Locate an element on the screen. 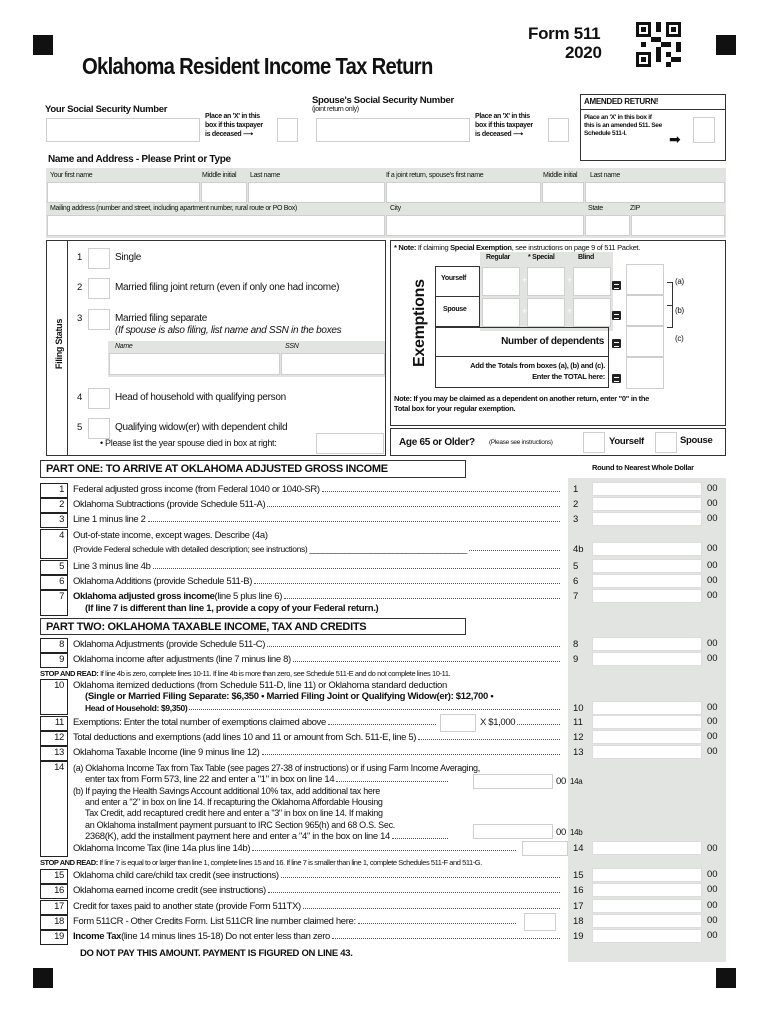 The image size is (770, 1024). filing-status-title: Filing Status is located at coordinates (59, 344).